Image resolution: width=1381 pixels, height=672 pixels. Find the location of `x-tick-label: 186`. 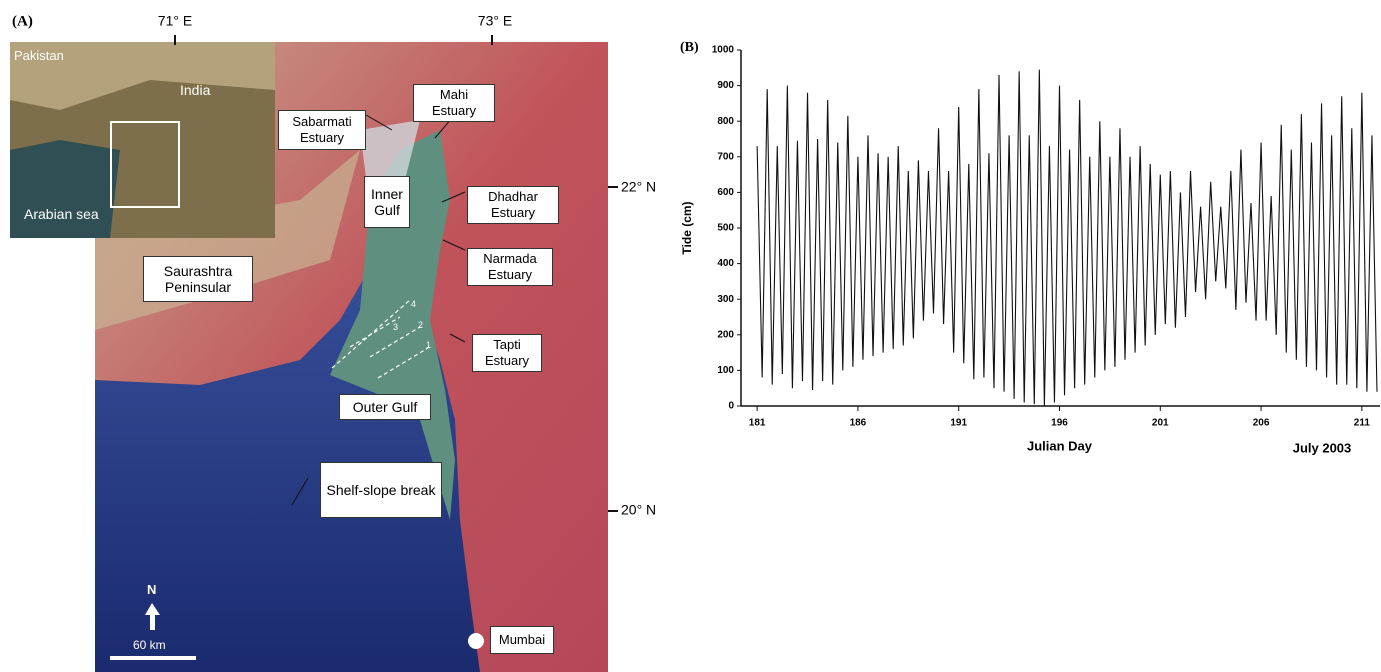

x-tick-label: 186 is located at coordinates (858, 423).